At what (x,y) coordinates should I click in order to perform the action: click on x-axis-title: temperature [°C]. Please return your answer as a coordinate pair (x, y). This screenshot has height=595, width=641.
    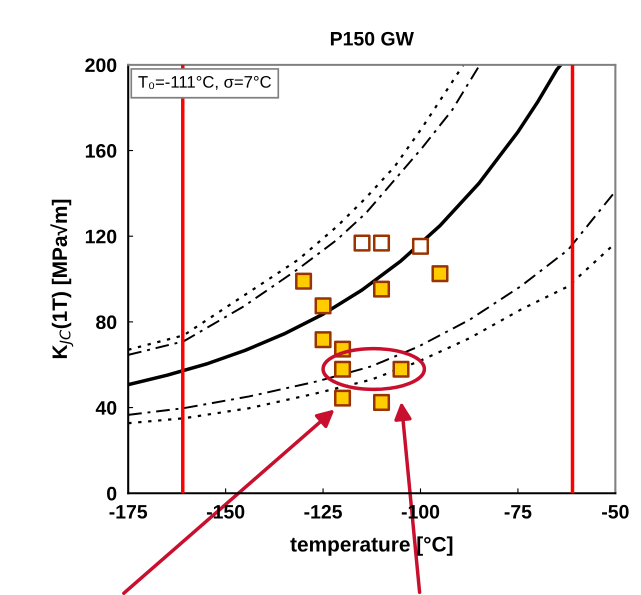
    Looking at the image, I should click on (371, 546).